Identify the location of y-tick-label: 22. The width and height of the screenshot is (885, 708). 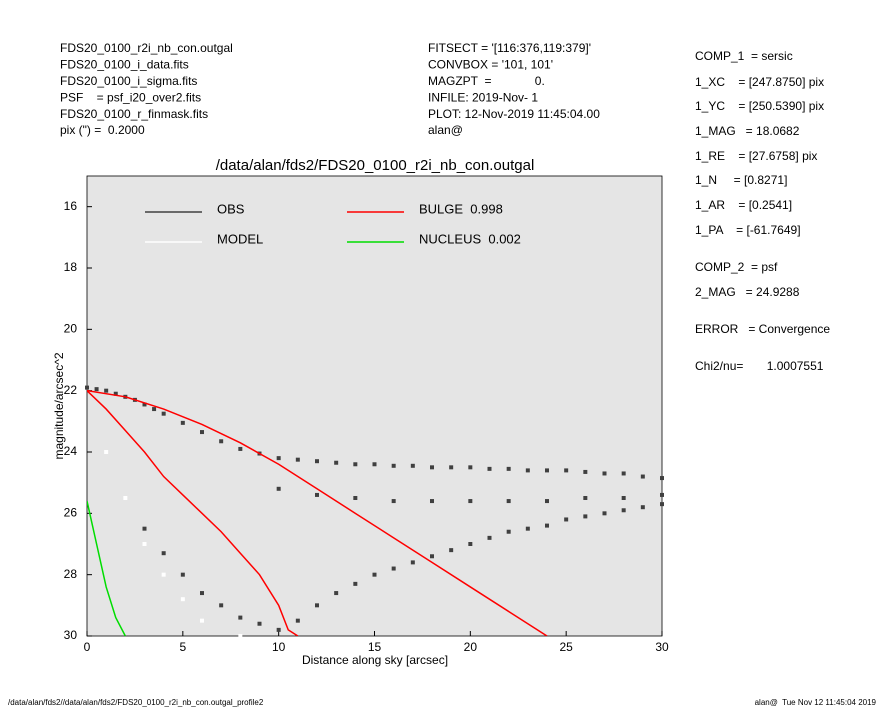
(71, 390).